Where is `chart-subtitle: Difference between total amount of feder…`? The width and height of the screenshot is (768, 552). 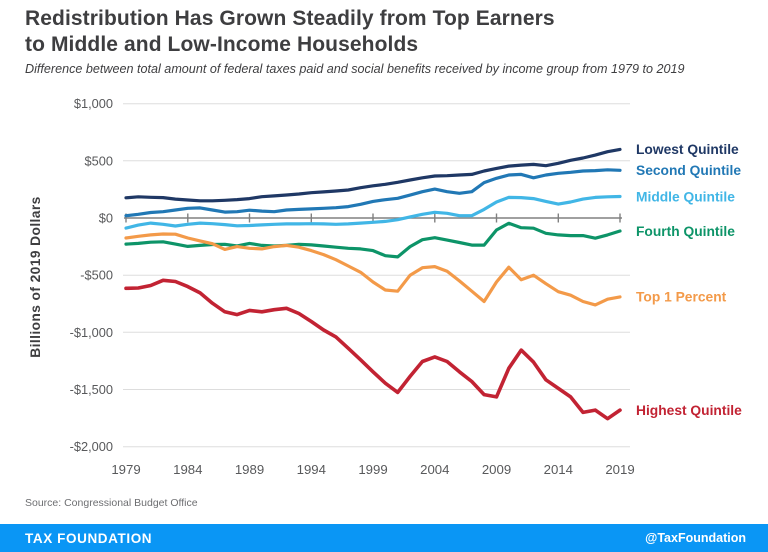
chart-subtitle: Difference between total amount of feder… is located at coordinates (355, 69).